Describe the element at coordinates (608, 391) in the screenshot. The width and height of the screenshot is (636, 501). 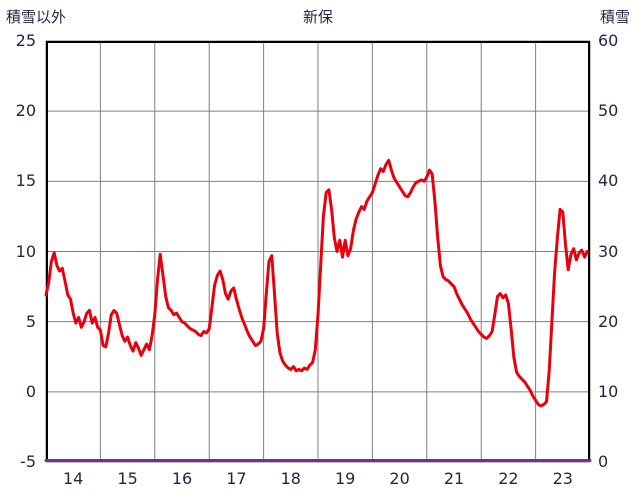
I see `right-axis-tick-label: 10` at that location.